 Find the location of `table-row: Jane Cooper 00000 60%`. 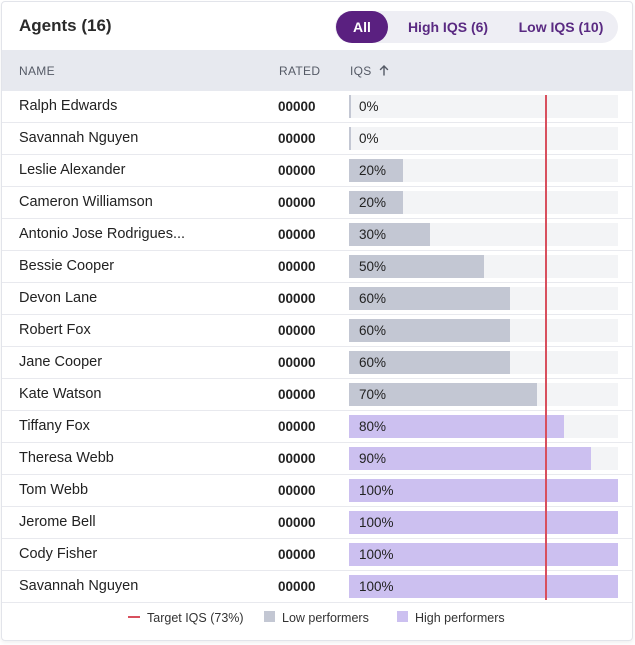

table-row: Jane Cooper 00000 60% is located at coordinates (317, 363).